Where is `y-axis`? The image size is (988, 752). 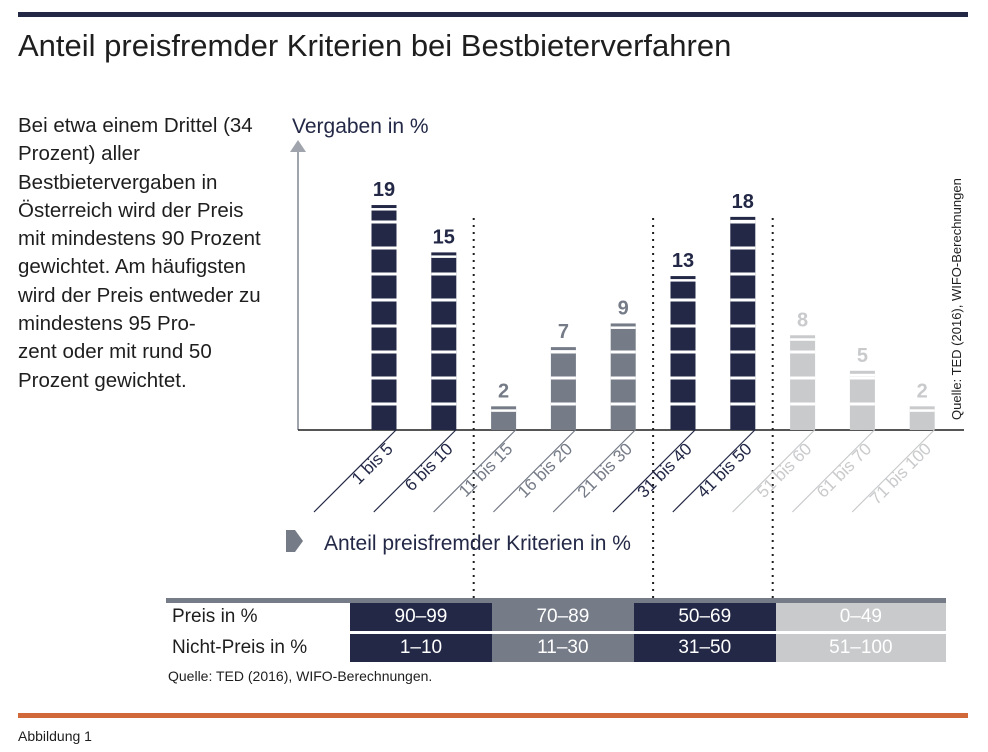
y-axis is located at coordinates (298, 285).